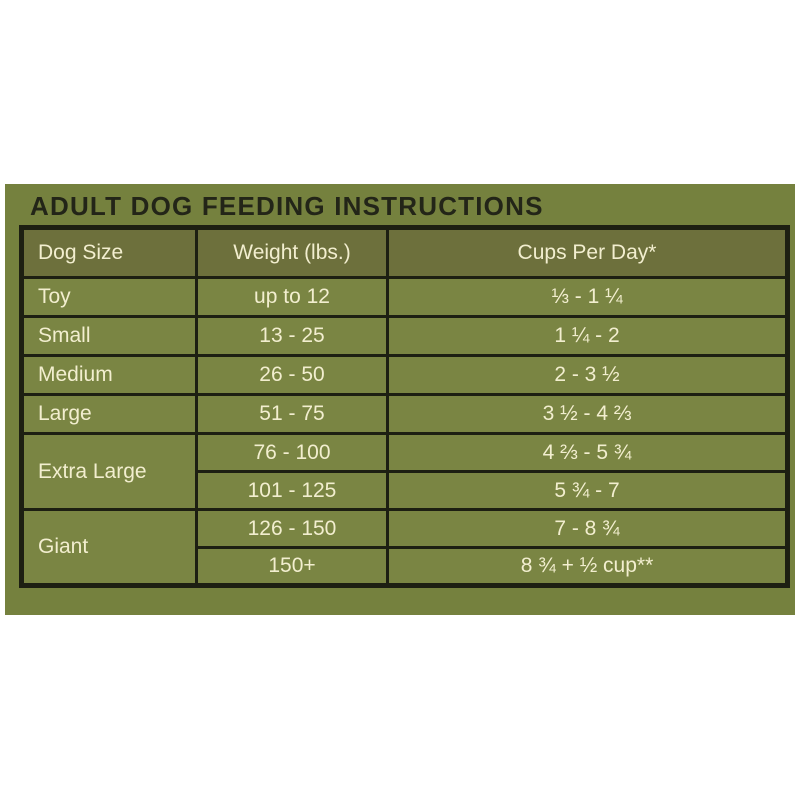 This screenshot has height=800, width=800. I want to click on table-row-large: Large 51 - 75 3 ½ - 4 ⅔, so click(404, 414).